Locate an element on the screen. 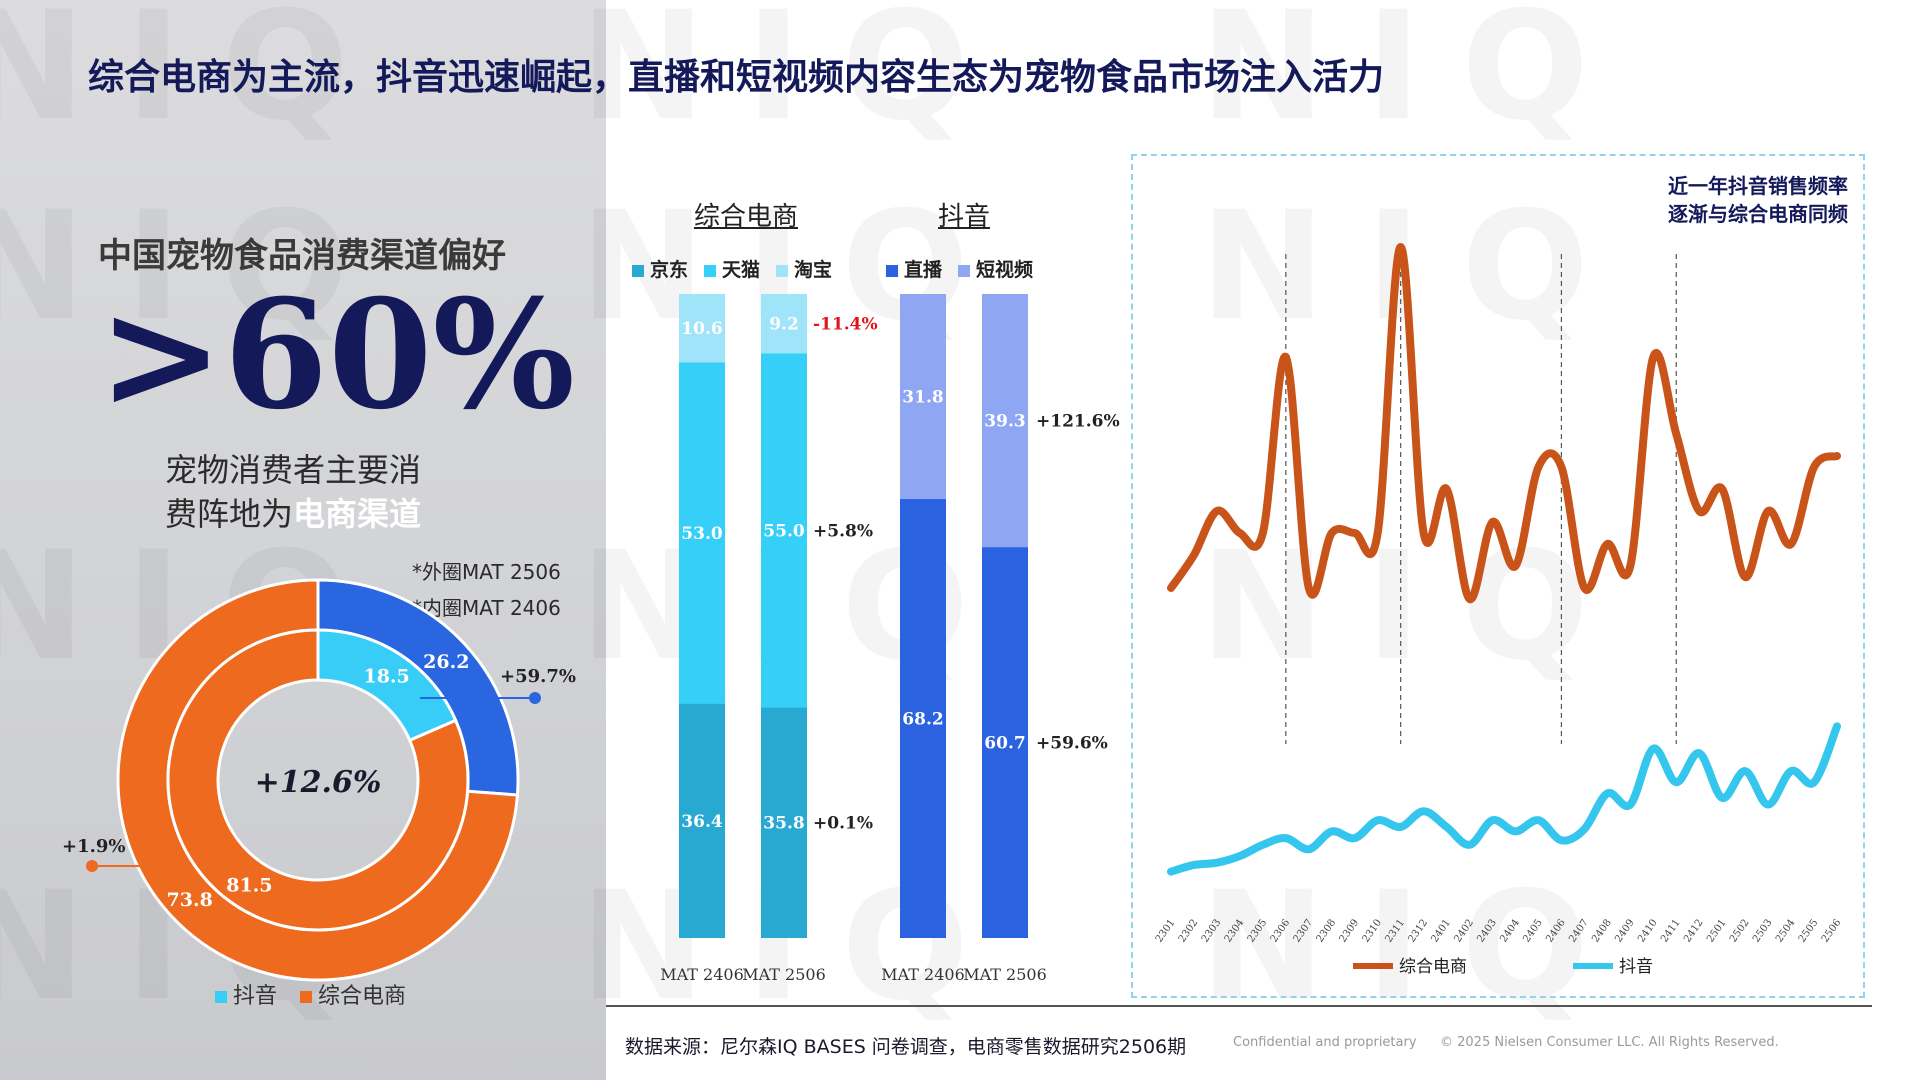 Image resolution: width=1920 pixels, height=1080 pixels. x-tick-label: 2309 is located at coordinates (1350, 930).